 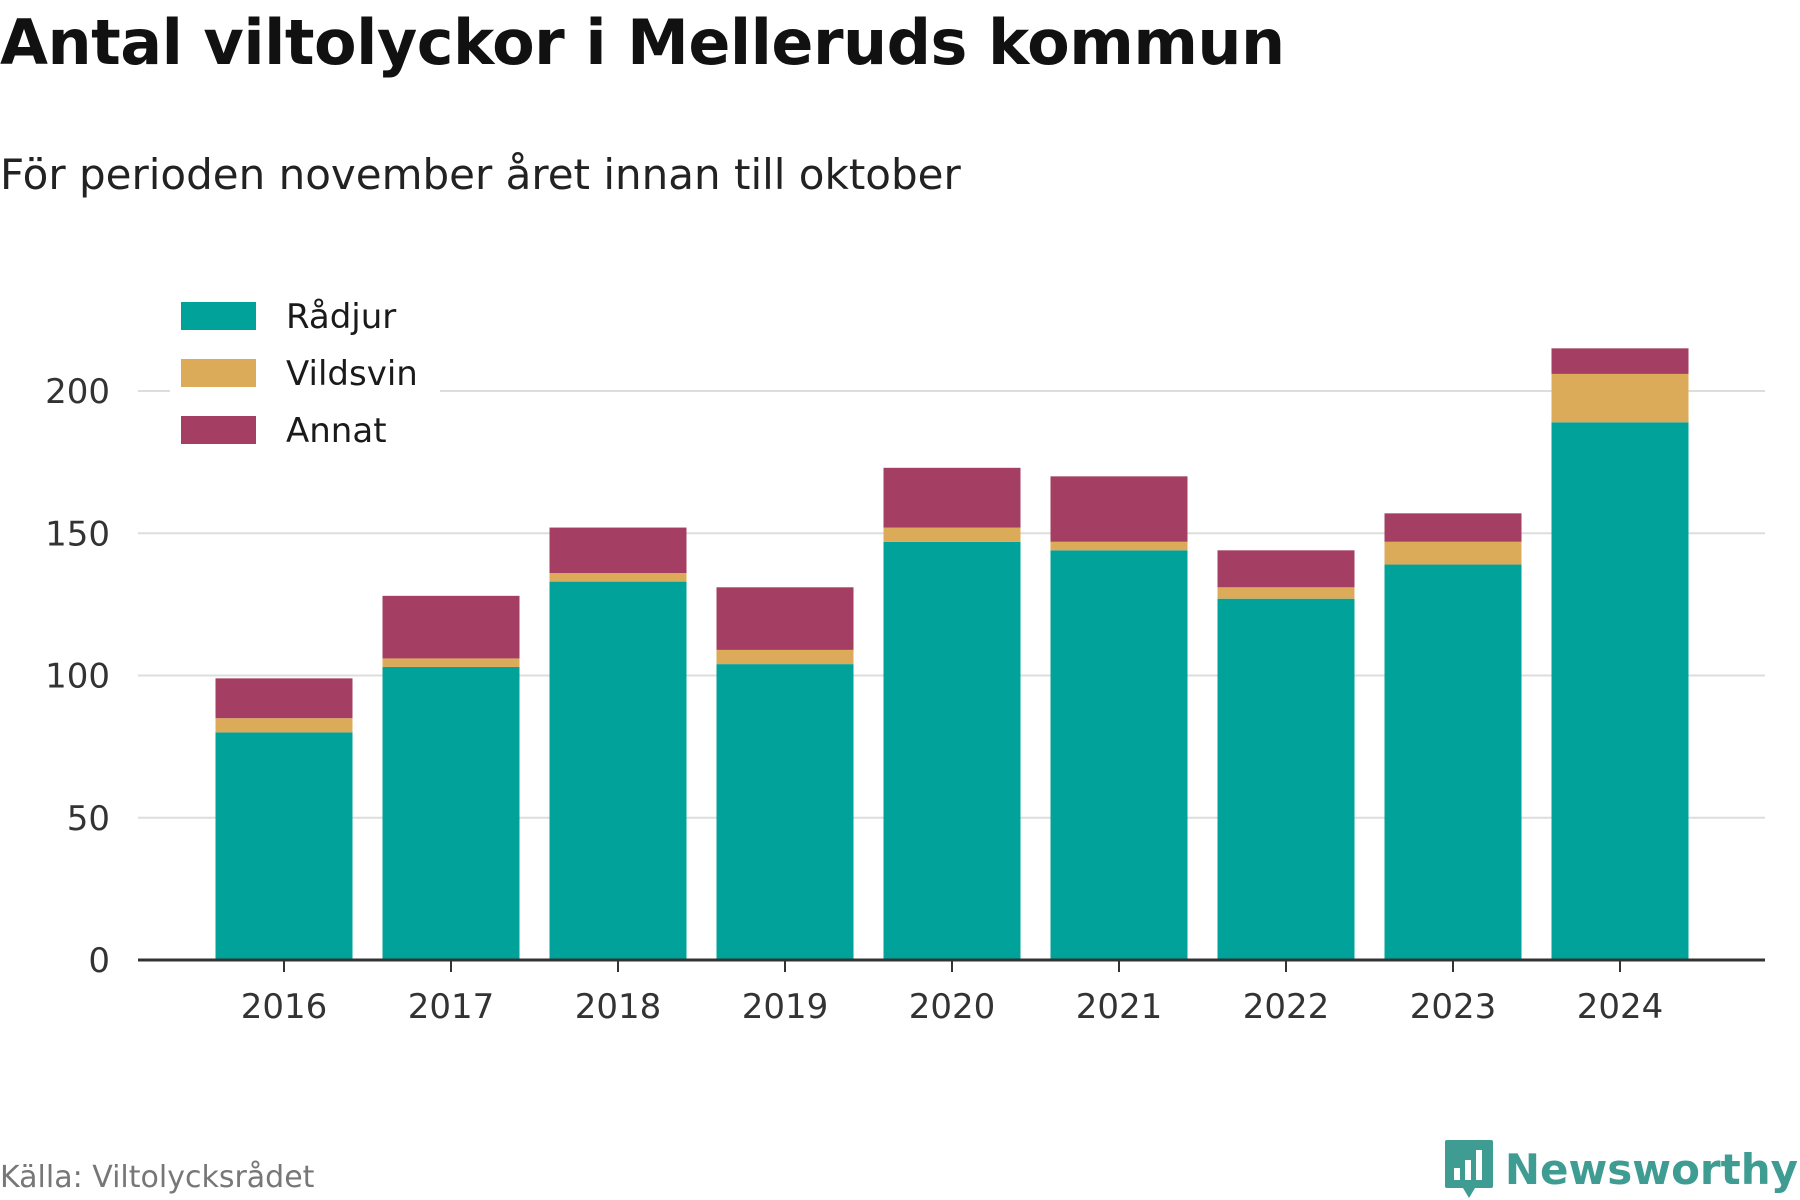 What do you see at coordinates (1620, 361) in the screenshot?
I see `bar-2024-annat` at bounding box center [1620, 361].